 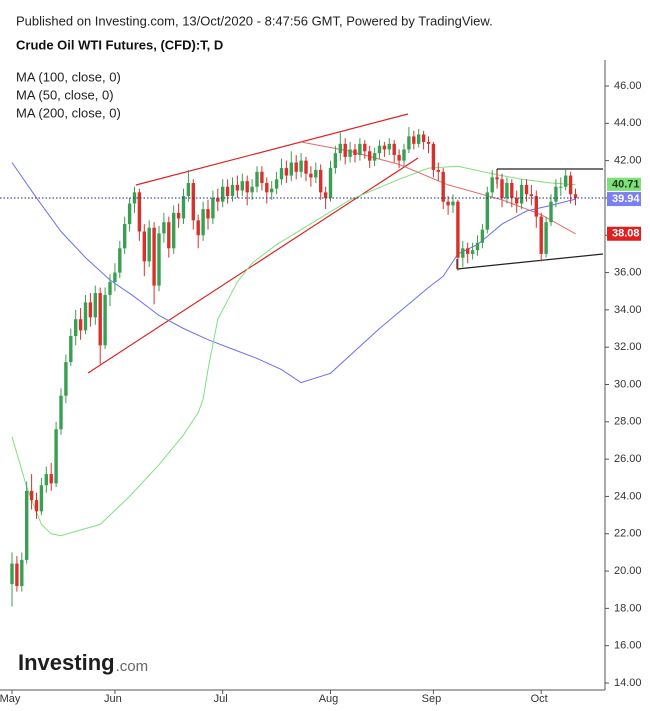 What do you see at coordinates (68, 76) in the screenshot?
I see `legend-entry: MA (100, close, 0)` at bounding box center [68, 76].